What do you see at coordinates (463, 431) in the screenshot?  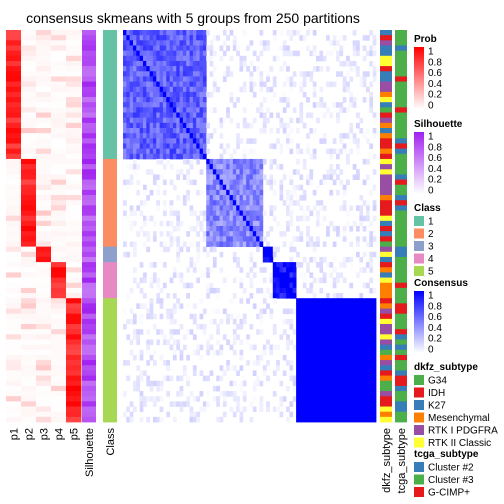 I see `legend-entry-label: RTK I PDGFRA` at bounding box center [463, 431].